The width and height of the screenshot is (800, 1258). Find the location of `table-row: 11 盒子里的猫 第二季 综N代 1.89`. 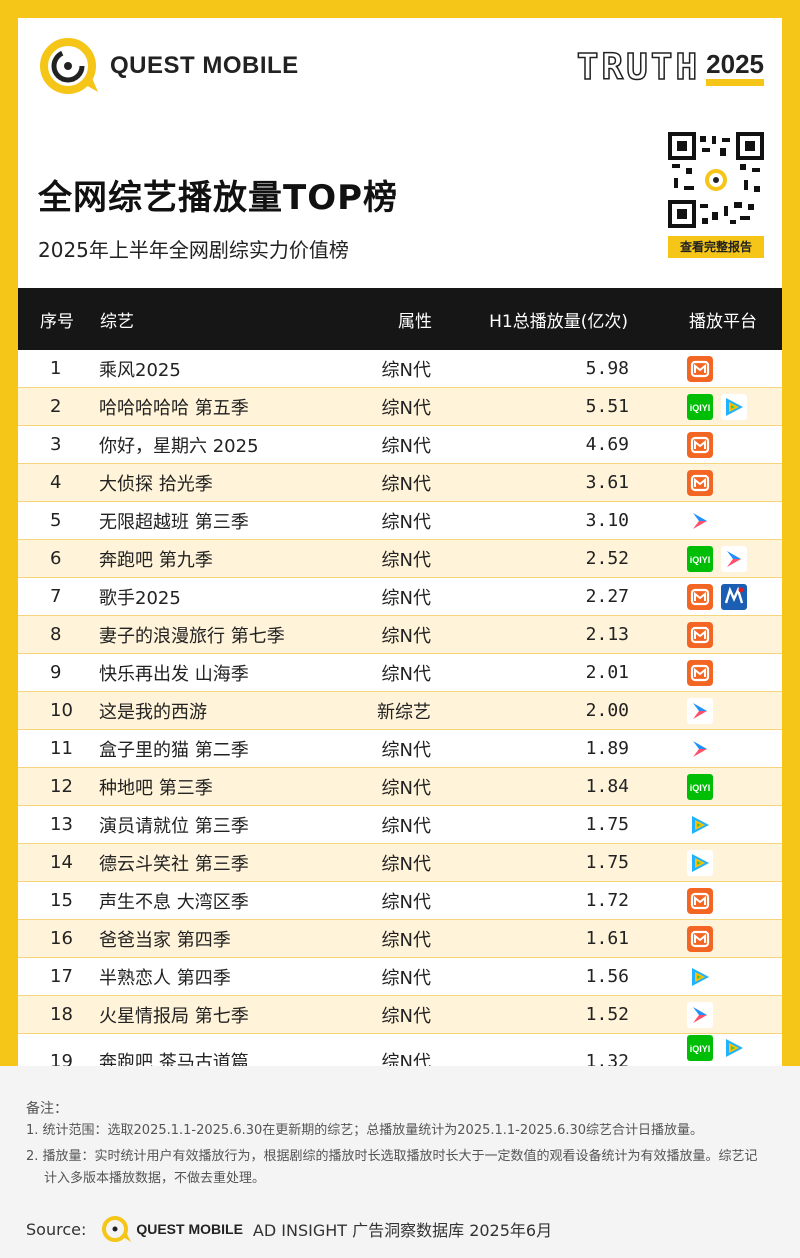

table-row: 11 盒子里的猫 第二季 综N代 1.89 is located at coordinates (400, 748).